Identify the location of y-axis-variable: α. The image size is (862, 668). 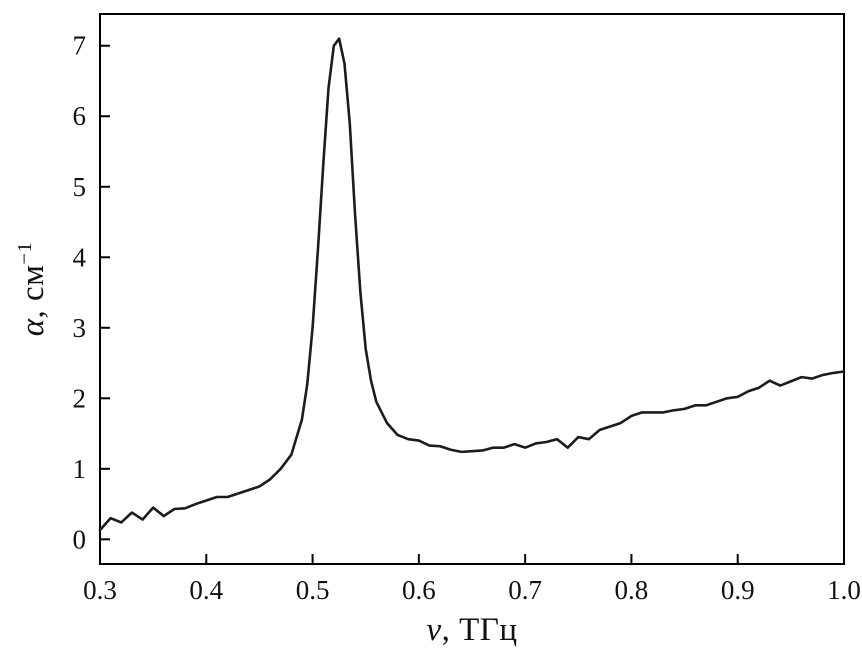
(33, 327).